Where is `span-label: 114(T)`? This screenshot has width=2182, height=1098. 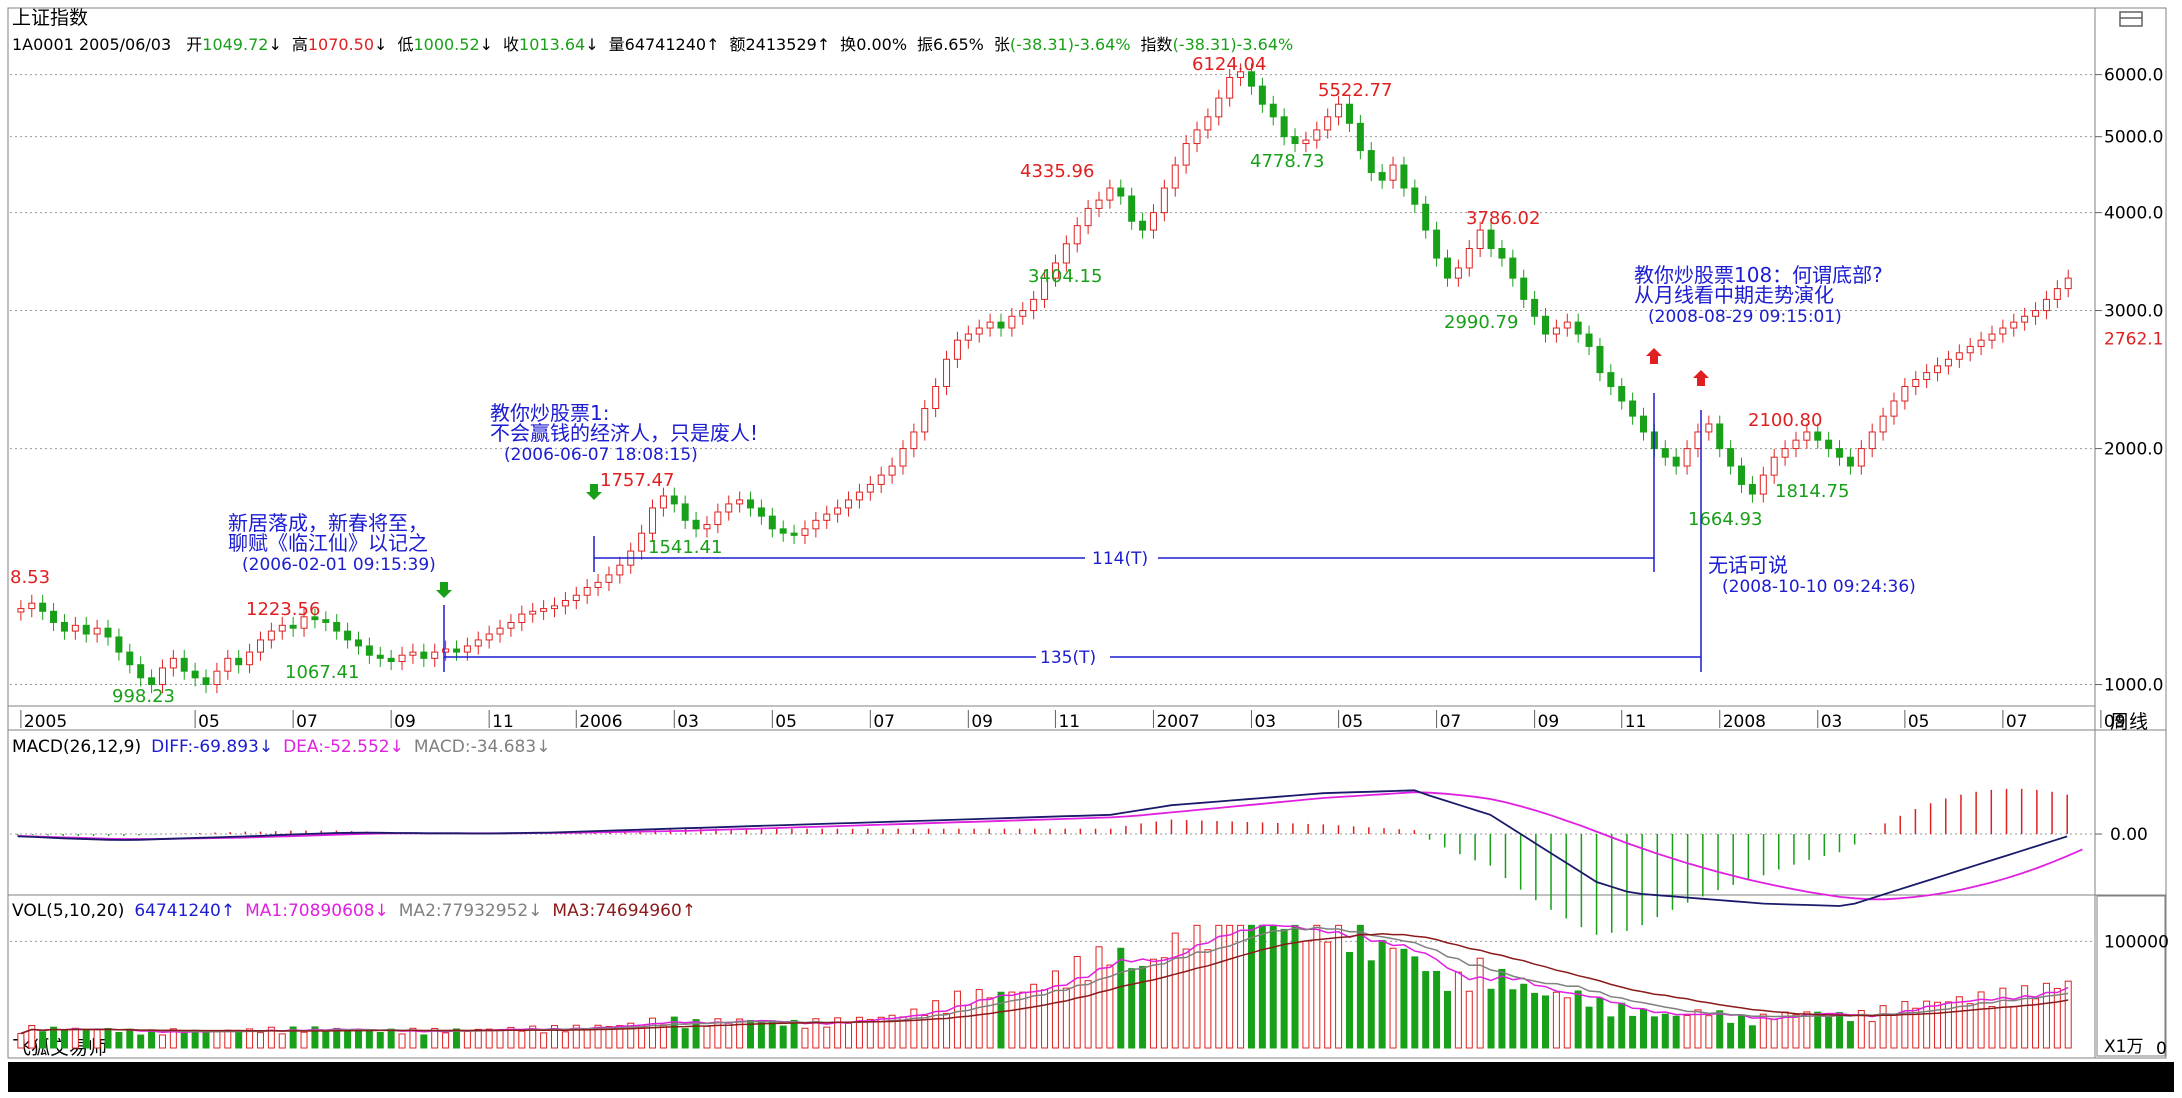
span-label: 114(T) is located at coordinates (1120, 559).